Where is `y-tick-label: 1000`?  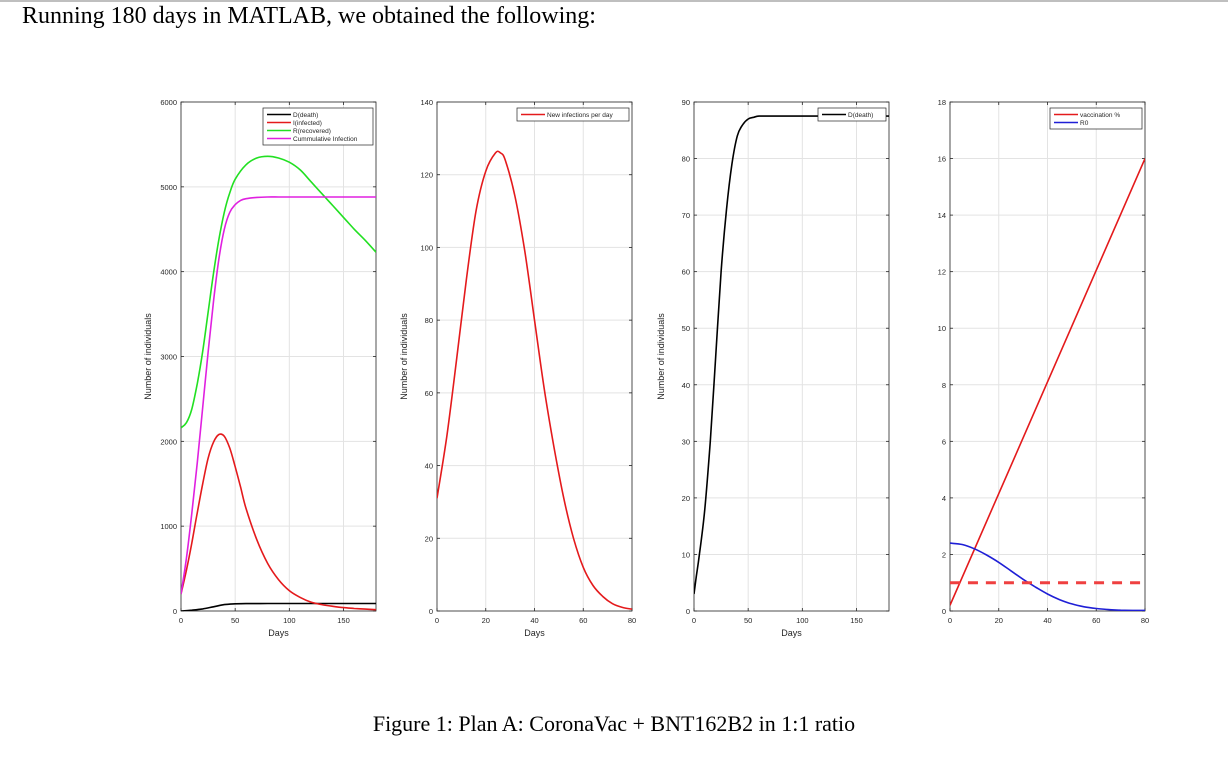
y-tick-label: 1000 is located at coordinates (168, 526).